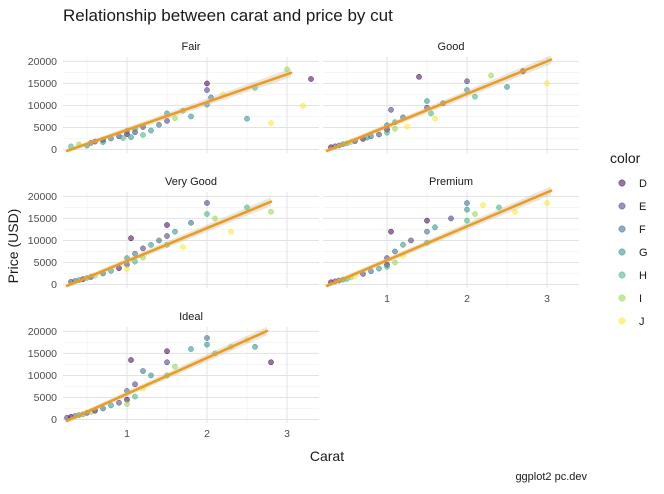  What do you see at coordinates (551, 477) in the screenshot?
I see `chart-caption: ggplot2 pc.dev` at bounding box center [551, 477].